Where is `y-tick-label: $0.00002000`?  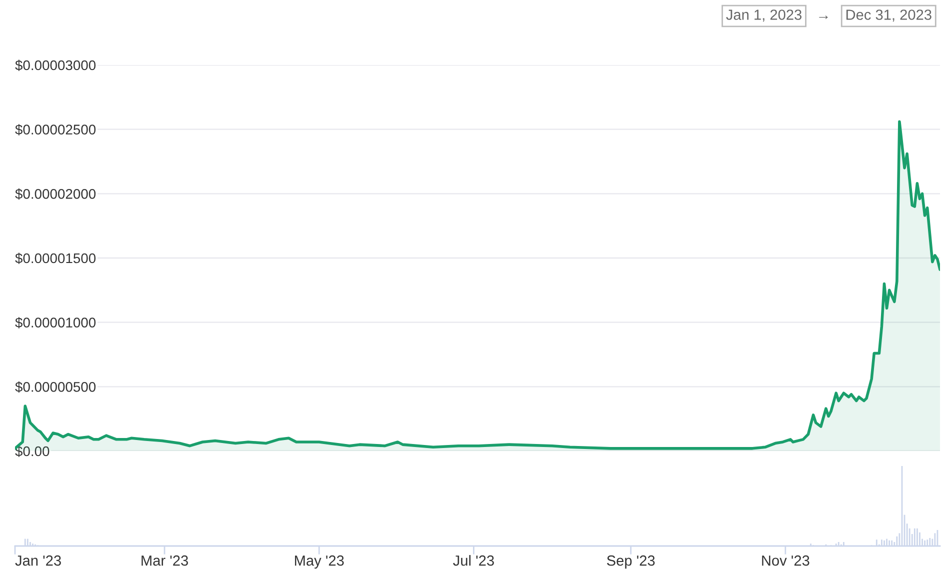
y-tick-label: $0.00002000 is located at coordinates (55, 194).